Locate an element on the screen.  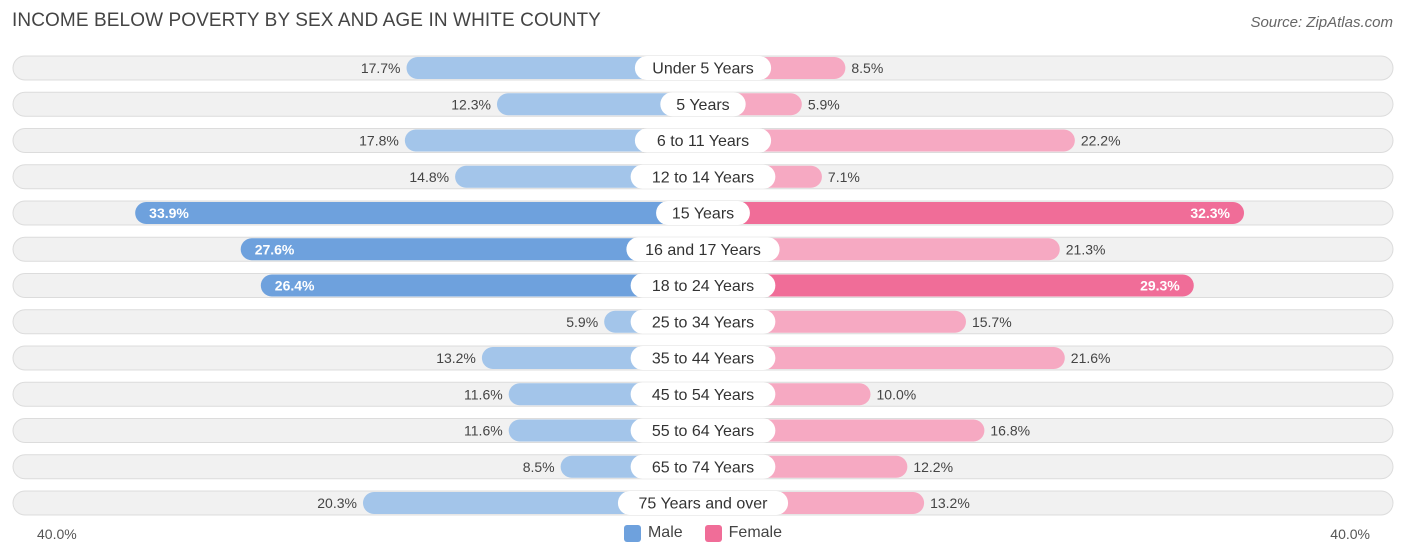
female-value-label: 22.2% is located at coordinates (1101, 141).